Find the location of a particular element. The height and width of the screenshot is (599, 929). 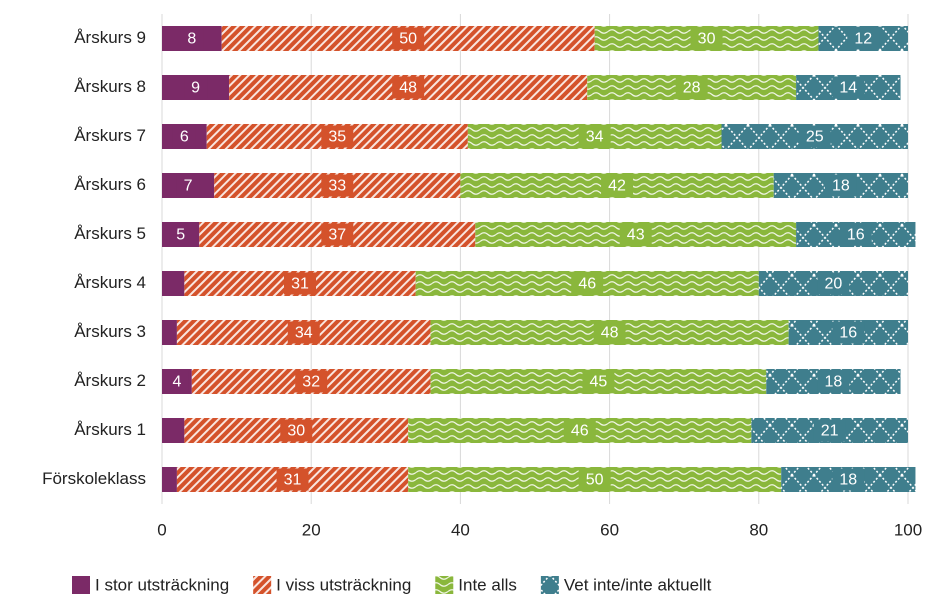

value-label: 21 is located at coordinates (830, 431).